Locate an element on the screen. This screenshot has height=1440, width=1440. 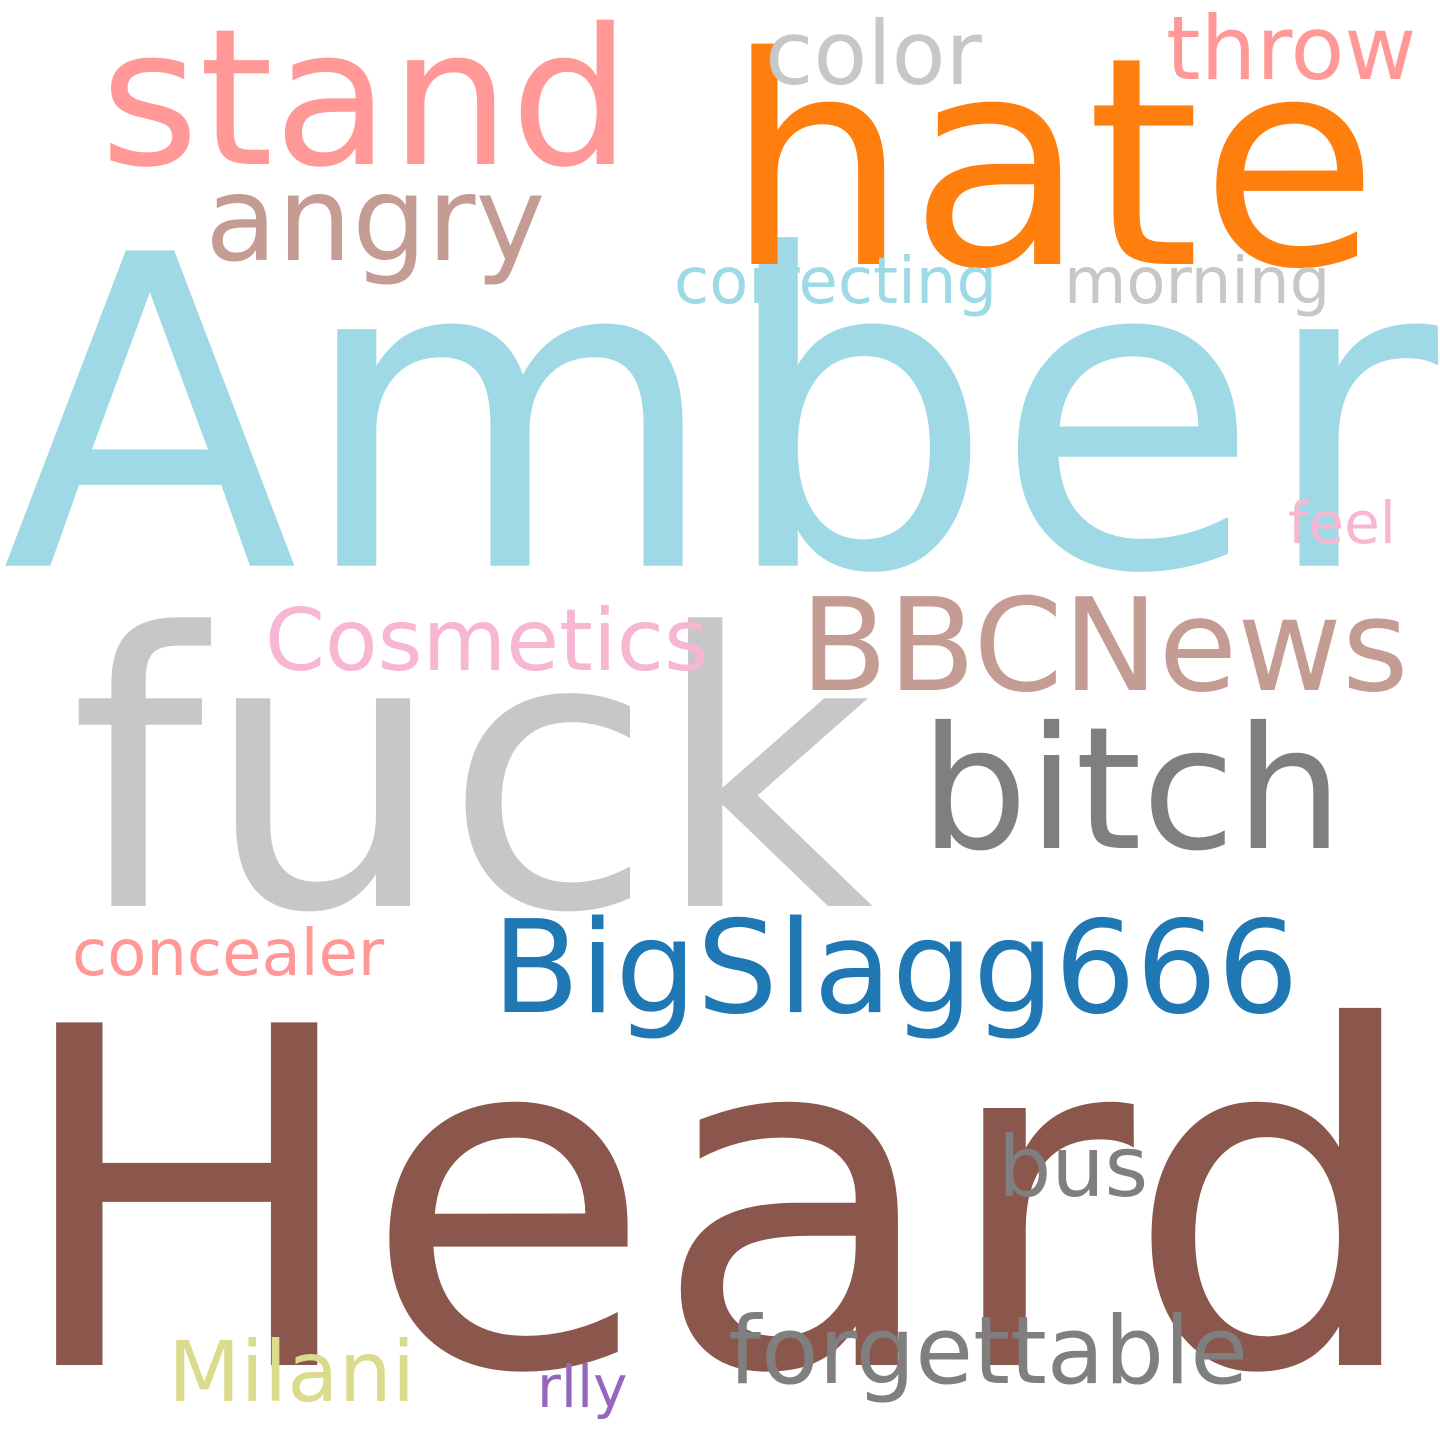
word-forgettable: forgettable is located at coordinates (988, 1351).